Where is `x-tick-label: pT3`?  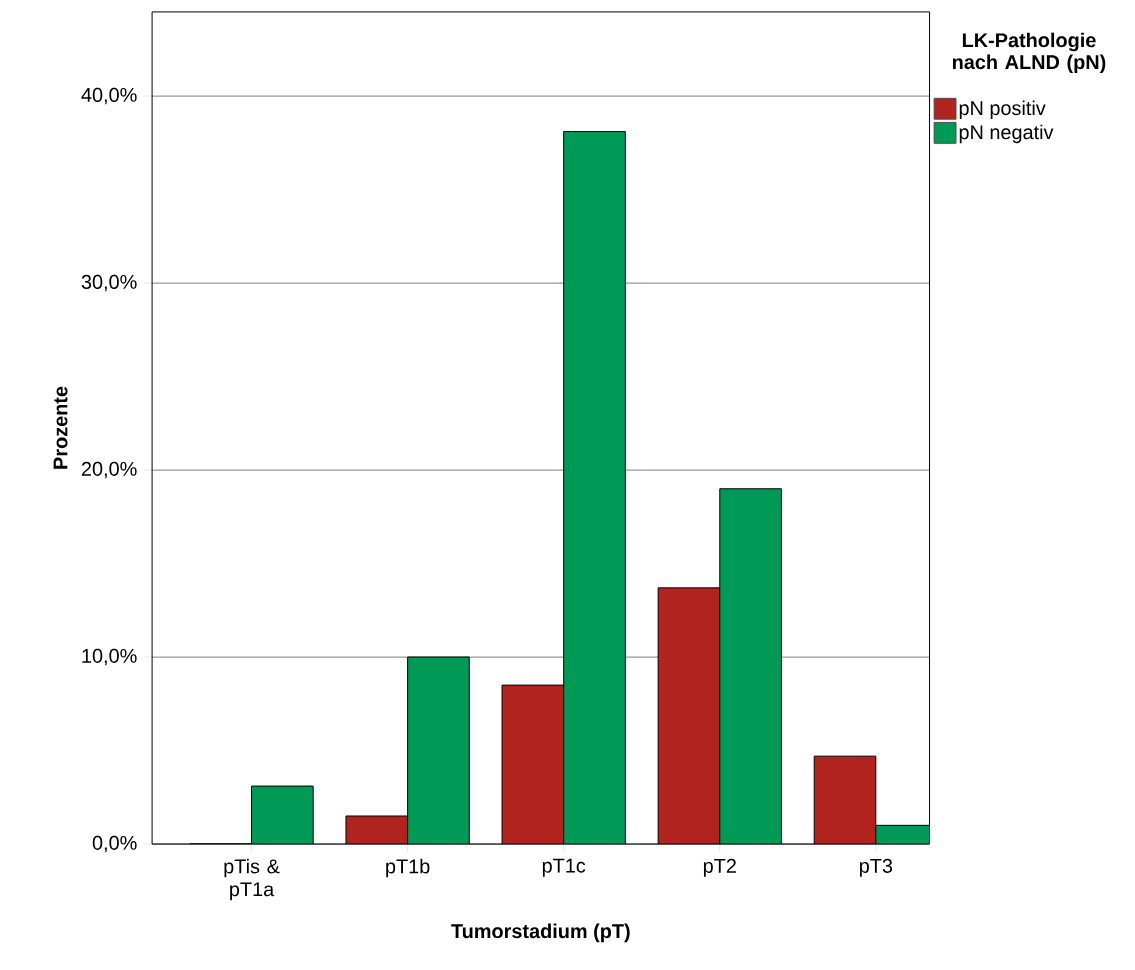
x-tick-label: pT3 is located at coordinates (876, 867).